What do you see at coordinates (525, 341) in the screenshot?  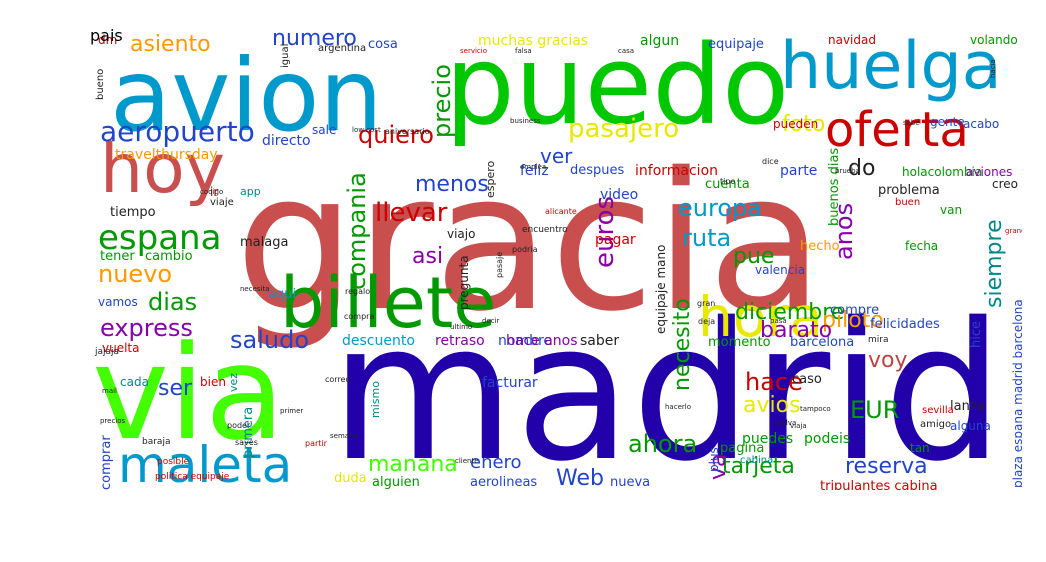 I see `word-nombre: nombre` at bounding box center [525, 341].